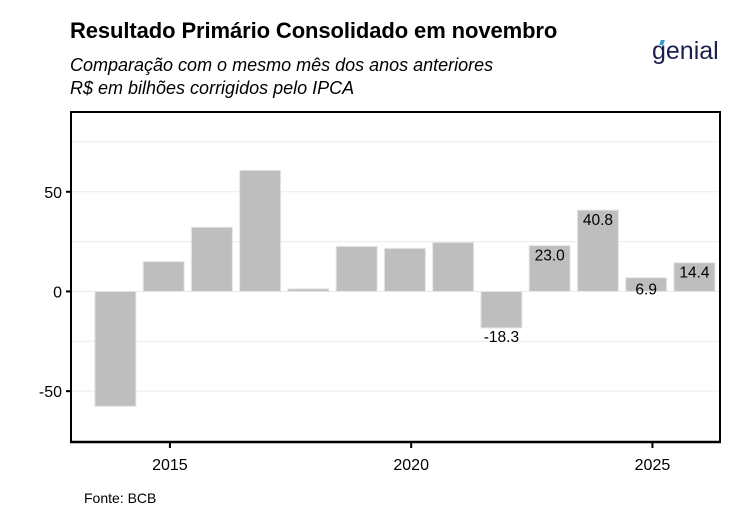  I want to click on data-label: 6.9, so click(646, 289).